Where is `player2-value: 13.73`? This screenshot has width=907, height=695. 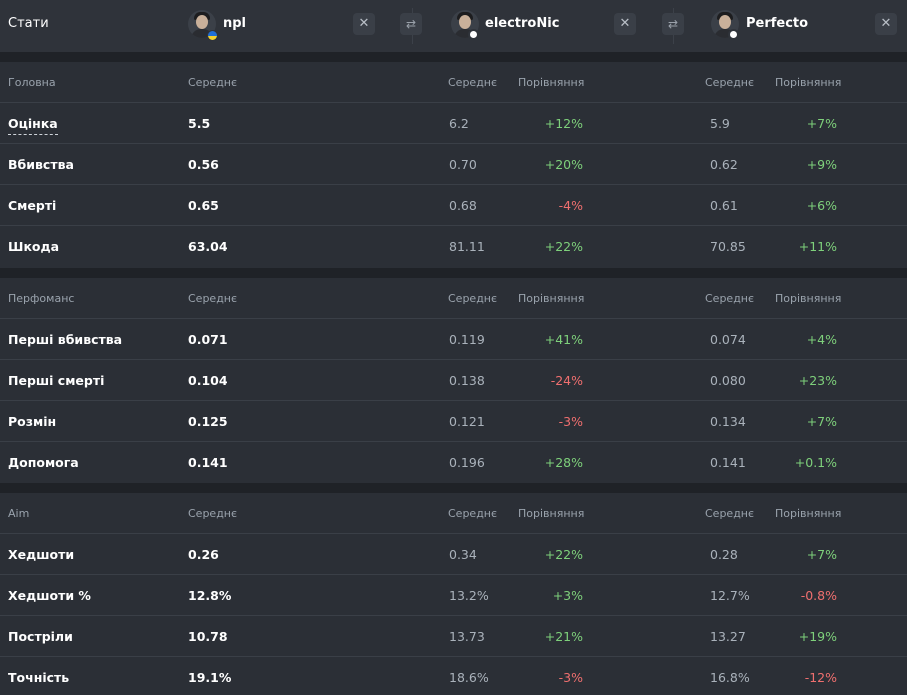 player2-value: 13.73 is located at coordinates (467, 636).